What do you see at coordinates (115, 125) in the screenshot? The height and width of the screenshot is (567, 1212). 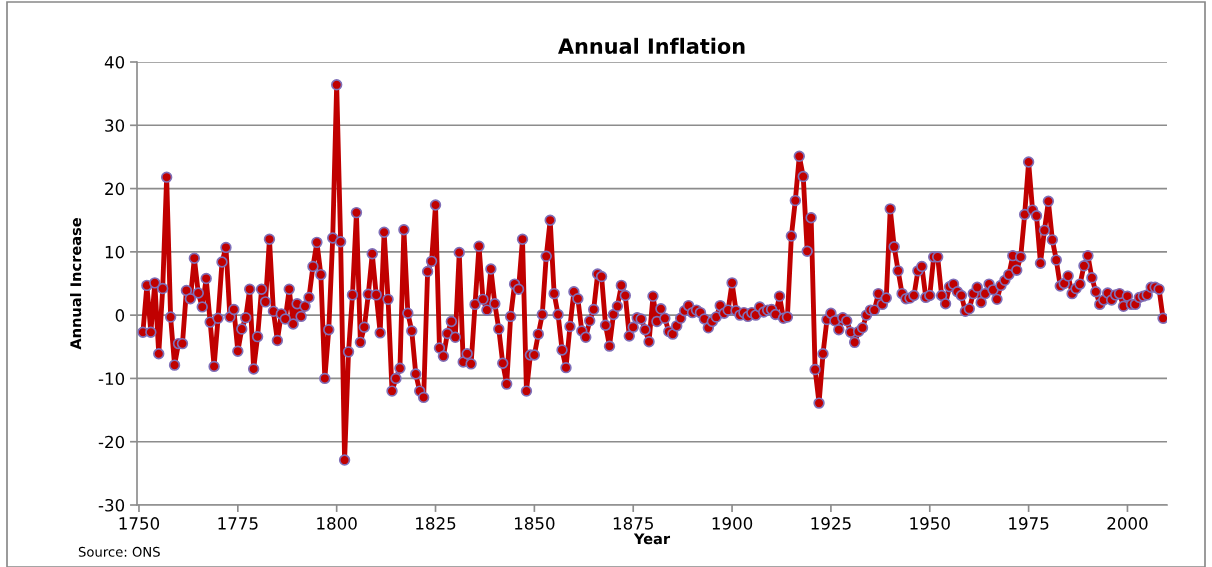 I see `y-tick-label: 30` at bounding box center [115, 125].